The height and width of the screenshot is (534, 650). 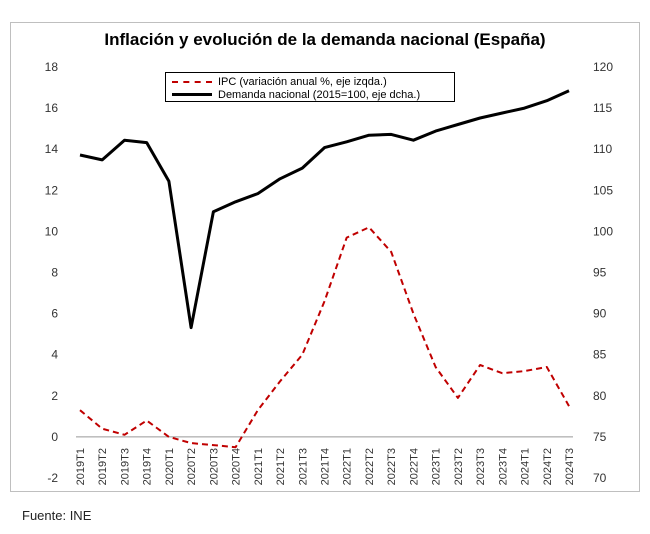 What do you see at coordinates (600, 437) in the screenshot?
I see `right-tick-label: 75` at bounding box center [600, 437].